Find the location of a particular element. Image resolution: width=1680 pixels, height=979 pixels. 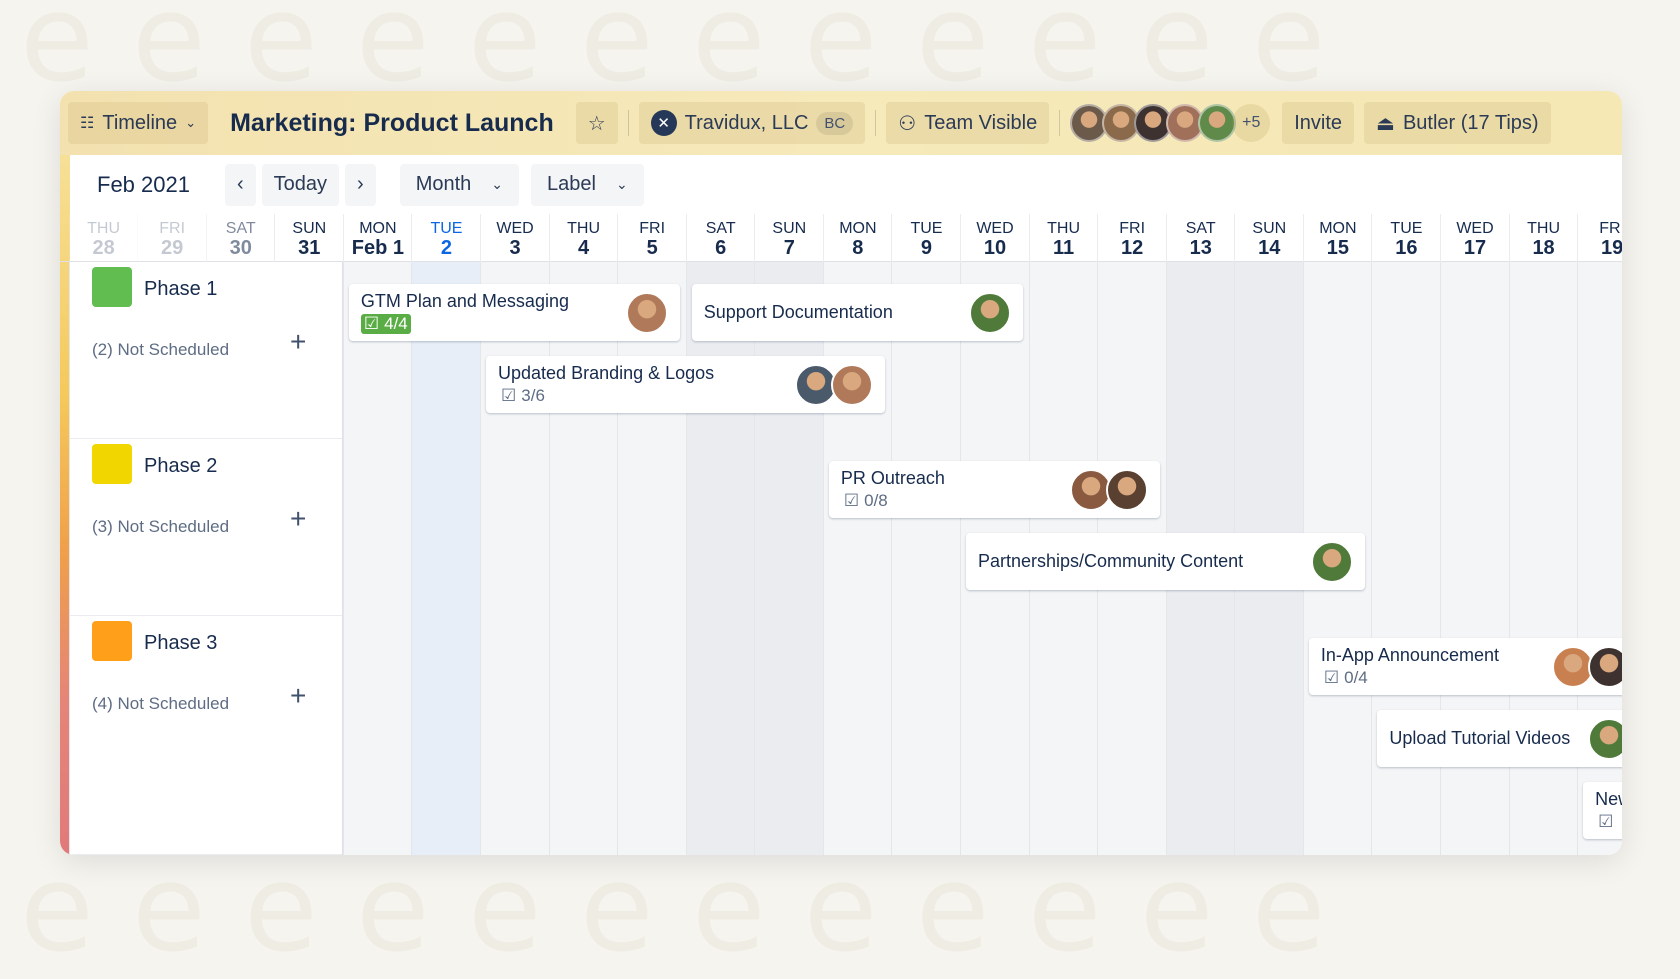

card-content: Support Documentation is located at coordinates (839, 312).